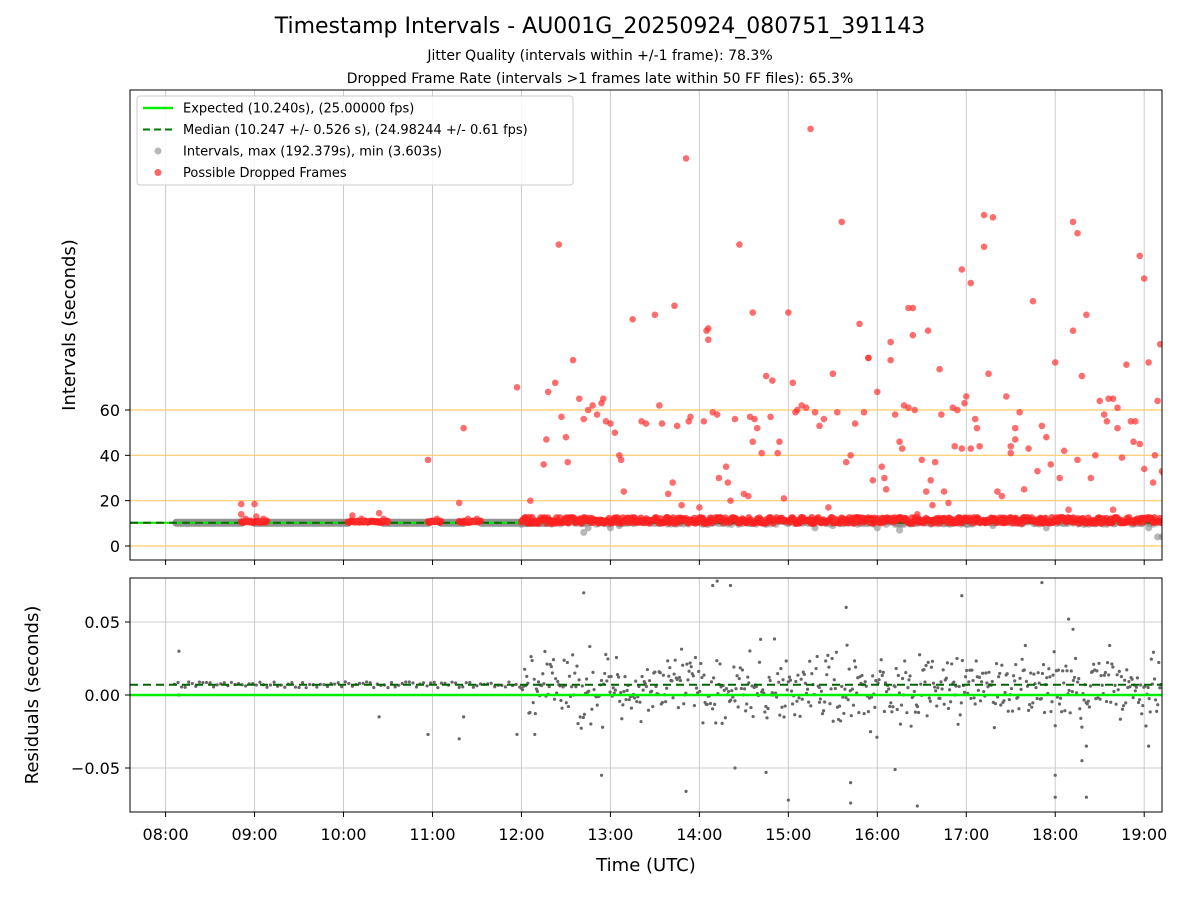 The height and width of the screenshot is (900, 1200). What do you see at coordinates (900, 530) in the screenshot?
I see `interval-point` at bounding box center [900, 530].